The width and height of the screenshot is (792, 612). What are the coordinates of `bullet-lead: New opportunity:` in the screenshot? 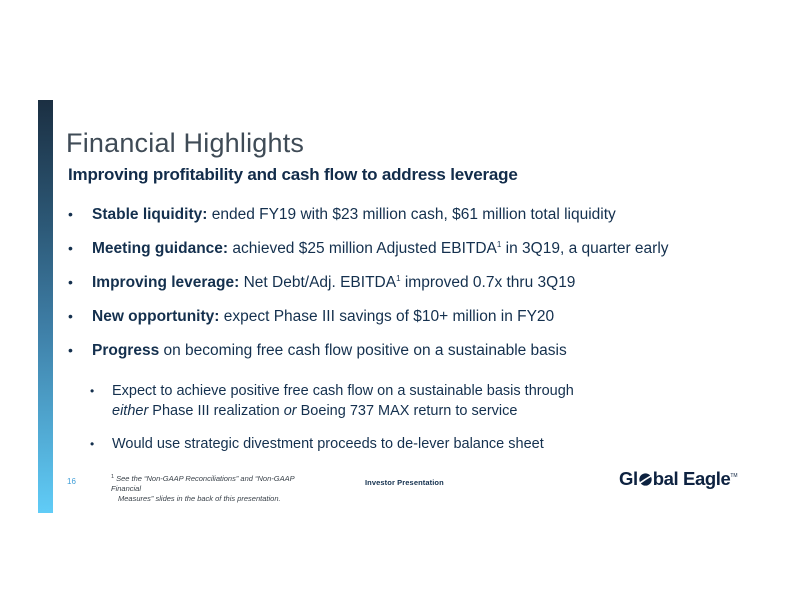 It's located at (156, 316).